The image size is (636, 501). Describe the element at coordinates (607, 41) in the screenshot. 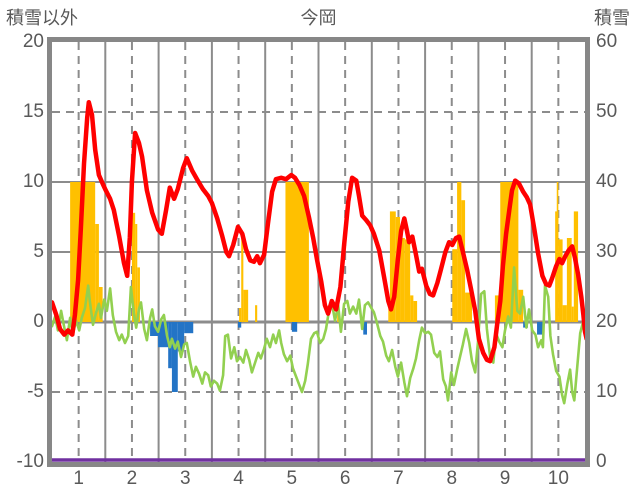

I see `y-right-tick-label: 60` at that location.